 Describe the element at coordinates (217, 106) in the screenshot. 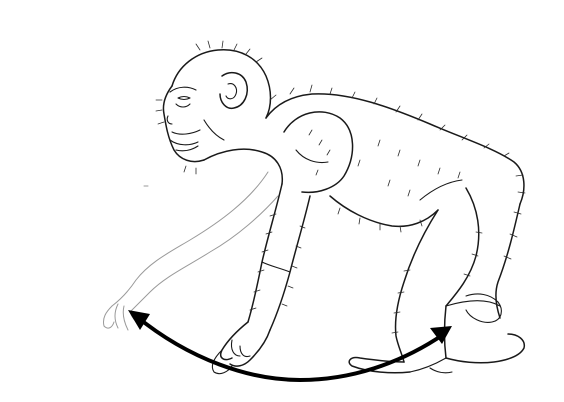

I see `chimp-head` at that location.